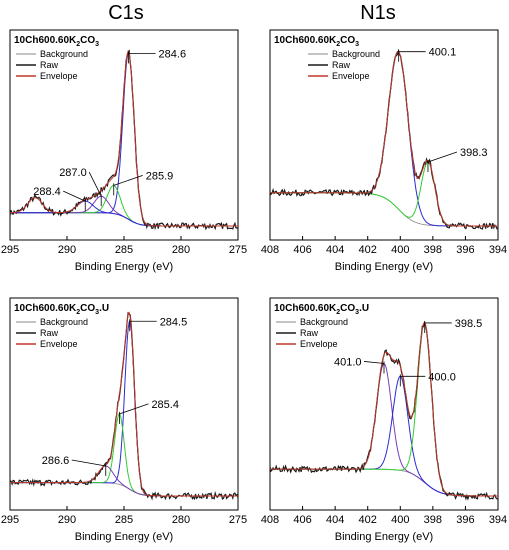  I want to click on column-title-n1s: N1s, so click(378, 13).